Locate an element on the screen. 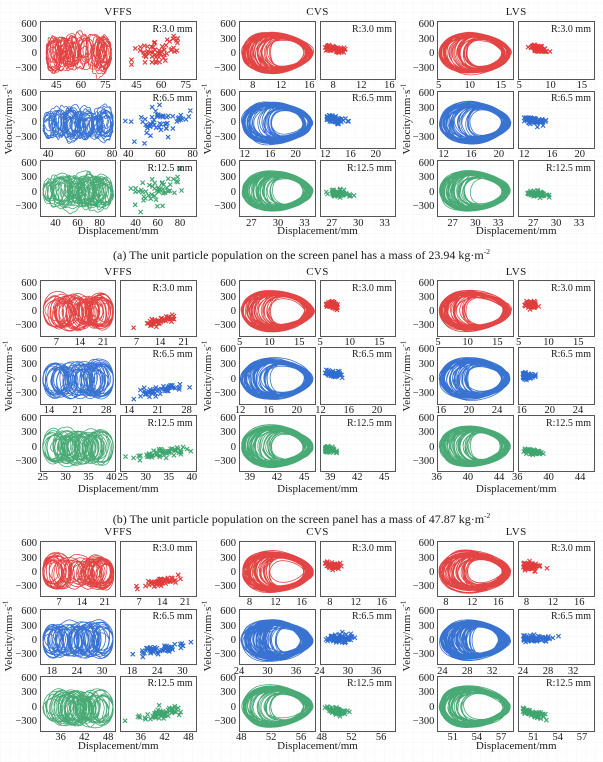 Image resolution: width=603 pixels, height=762 pixels. y-tick-label: 0 is located at coordinates (233, 707).